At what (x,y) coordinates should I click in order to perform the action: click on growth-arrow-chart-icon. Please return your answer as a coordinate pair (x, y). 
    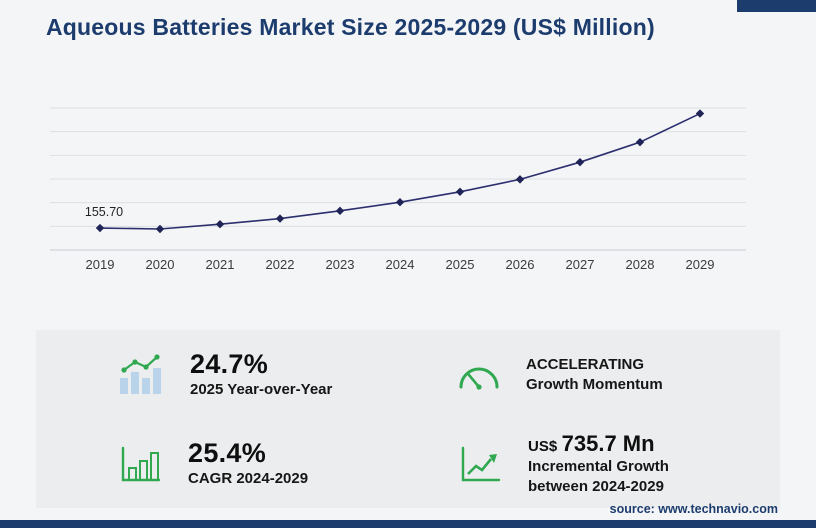
    Looking at the image, I should click on (480, 464).